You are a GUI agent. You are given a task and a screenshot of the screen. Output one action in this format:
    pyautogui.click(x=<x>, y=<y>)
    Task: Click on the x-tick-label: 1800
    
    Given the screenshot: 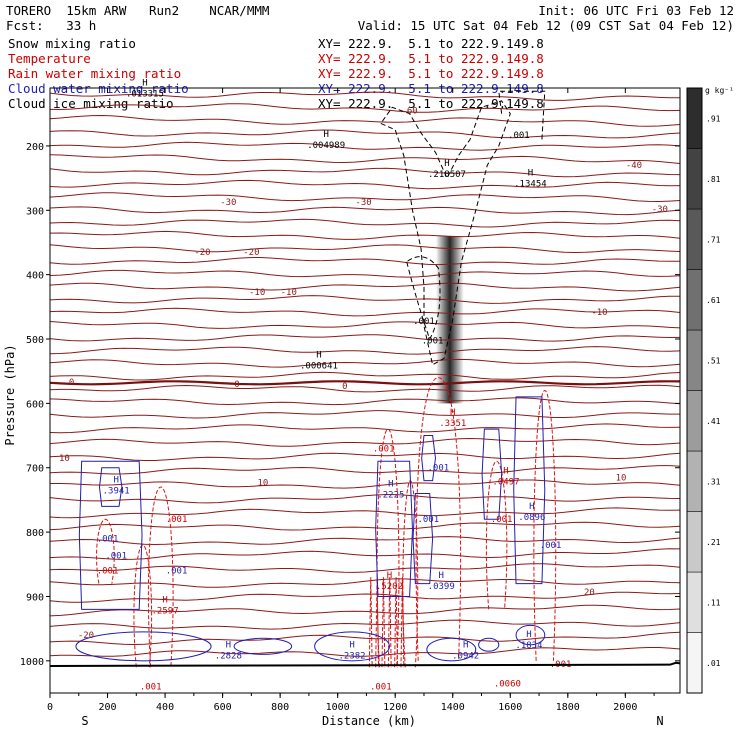 What is the action you would take?
    pyautogui.click(x=568, y=707)
    